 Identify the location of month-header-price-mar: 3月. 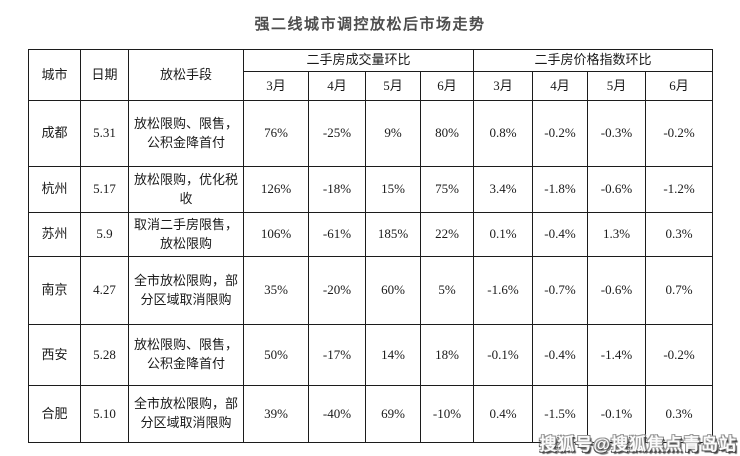
(503, 86).